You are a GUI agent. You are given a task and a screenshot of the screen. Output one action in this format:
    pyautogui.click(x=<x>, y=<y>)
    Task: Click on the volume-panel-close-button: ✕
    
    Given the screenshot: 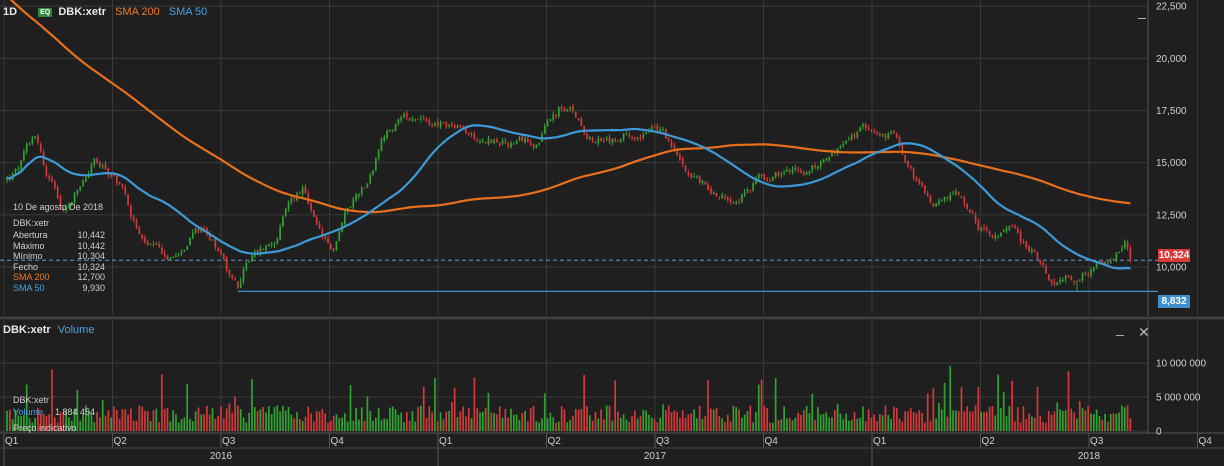 What is the action you would take?
    pyautogui.click(x=1144, y=332)
    